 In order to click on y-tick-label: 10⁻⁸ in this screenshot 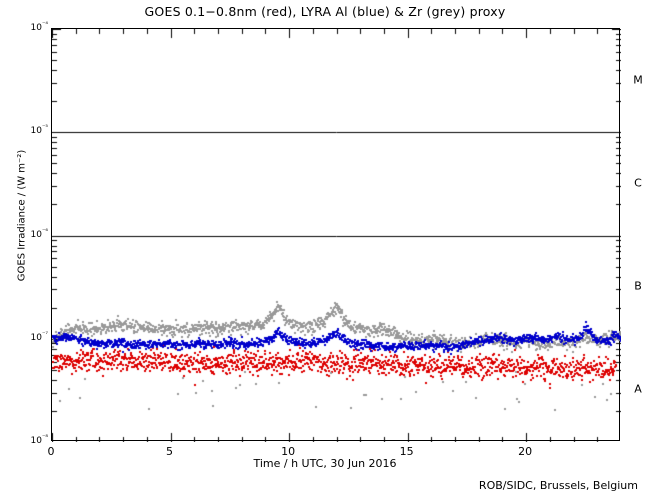, I will do `click(39, 439)`.